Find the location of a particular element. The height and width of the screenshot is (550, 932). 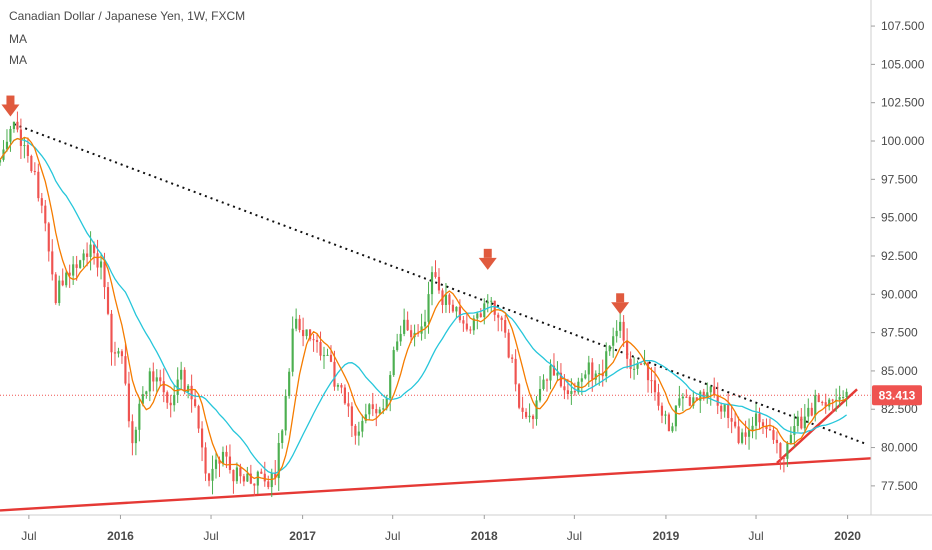

y-tick-7: 95.000 is located at coordinates (894, 218).